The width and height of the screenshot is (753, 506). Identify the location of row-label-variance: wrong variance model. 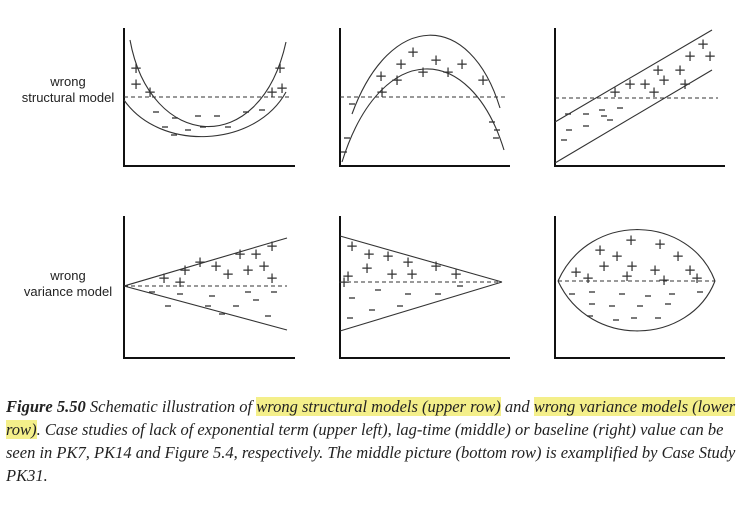
(68, 284).